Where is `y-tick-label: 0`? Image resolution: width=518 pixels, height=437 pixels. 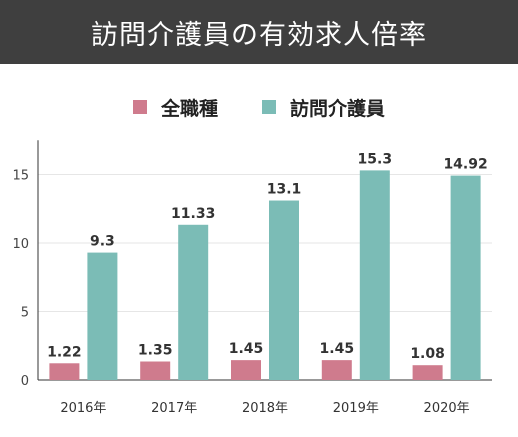 y-tick-label: 0 is located at coordinates (25, 381).